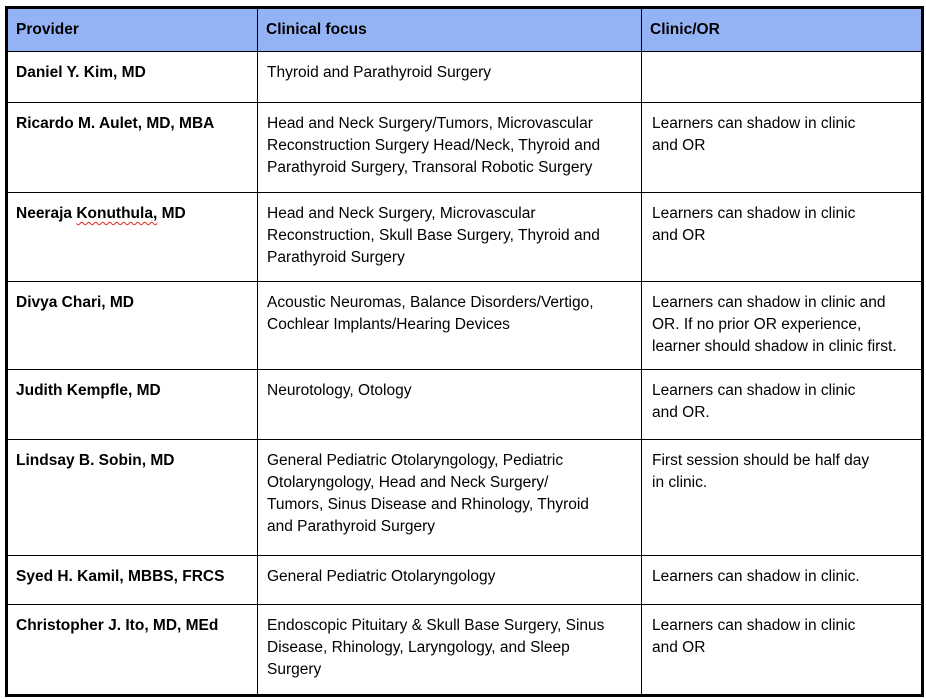 This screenshot has height=699, width=926. Describe the element at coordinates (782, 29) in the screenshot. I see `column-header-clinic-or: Clinic/OR` at that location.